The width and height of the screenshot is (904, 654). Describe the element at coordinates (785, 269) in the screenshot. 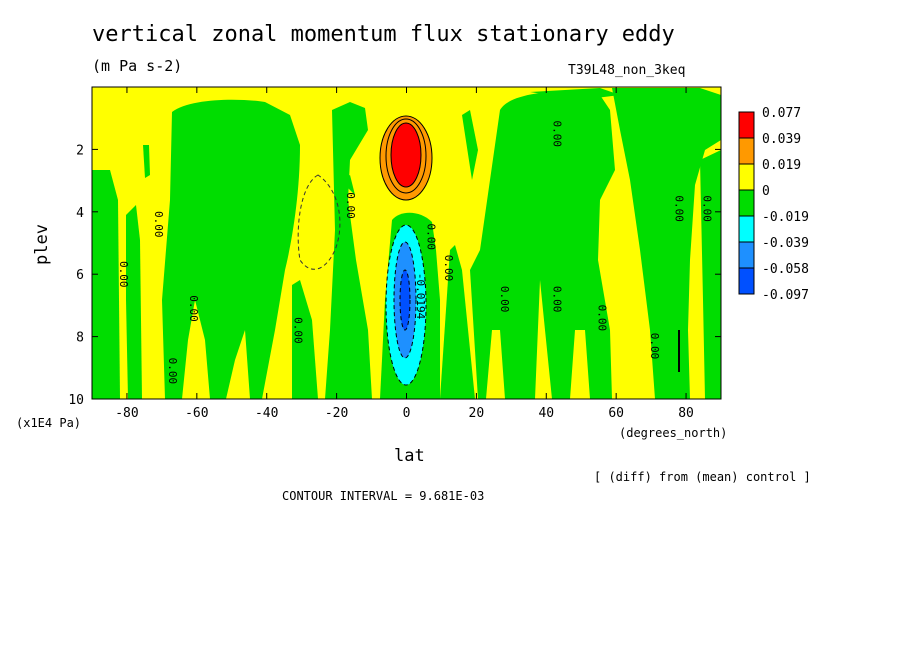

I see `colorbar-label: -0.058` at that location.